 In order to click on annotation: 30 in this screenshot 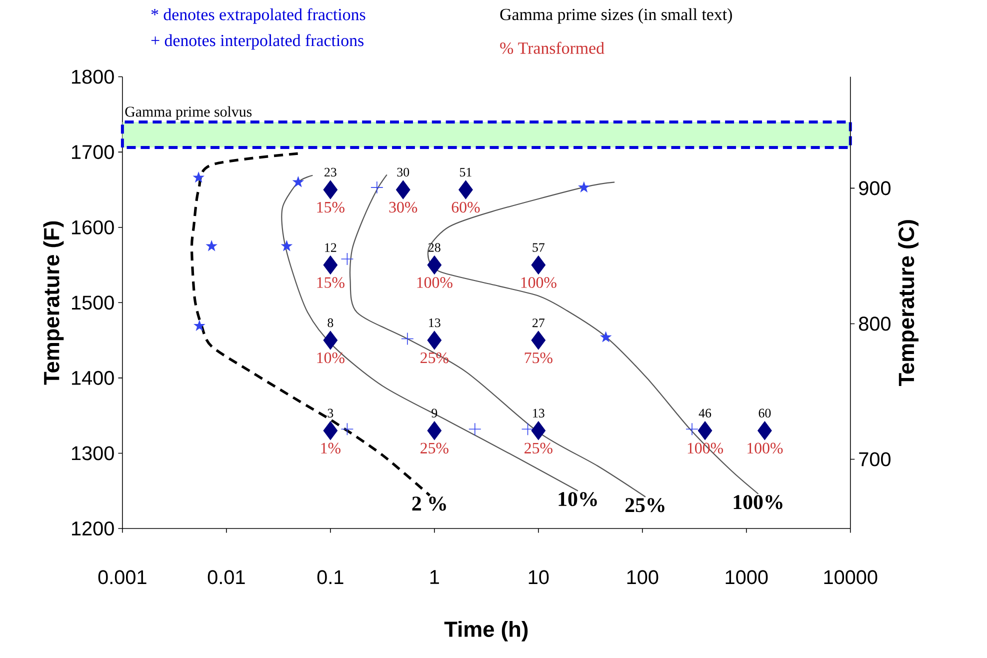, I will do `click(403, 172)`.